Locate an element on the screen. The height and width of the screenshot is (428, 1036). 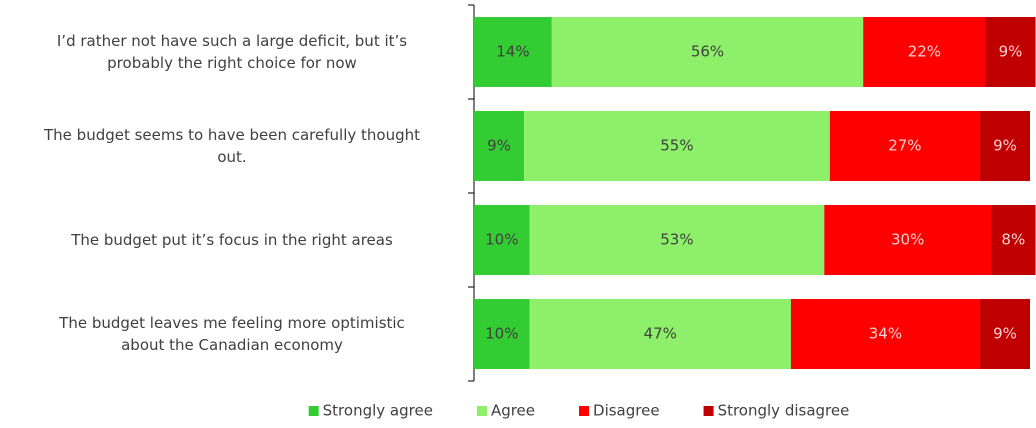
value-label: 8% is located at coordinates (1013, 240).